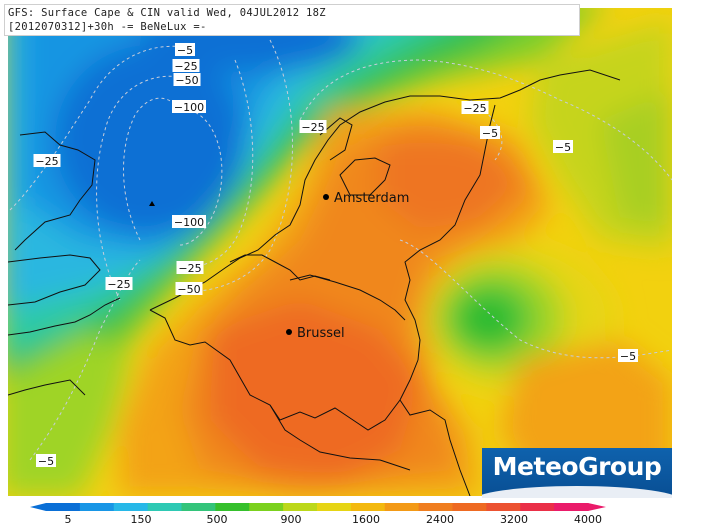  I want to click on map-subtitle: [2012070312]+30h -= BeNeLux =-, so click(107, 27).